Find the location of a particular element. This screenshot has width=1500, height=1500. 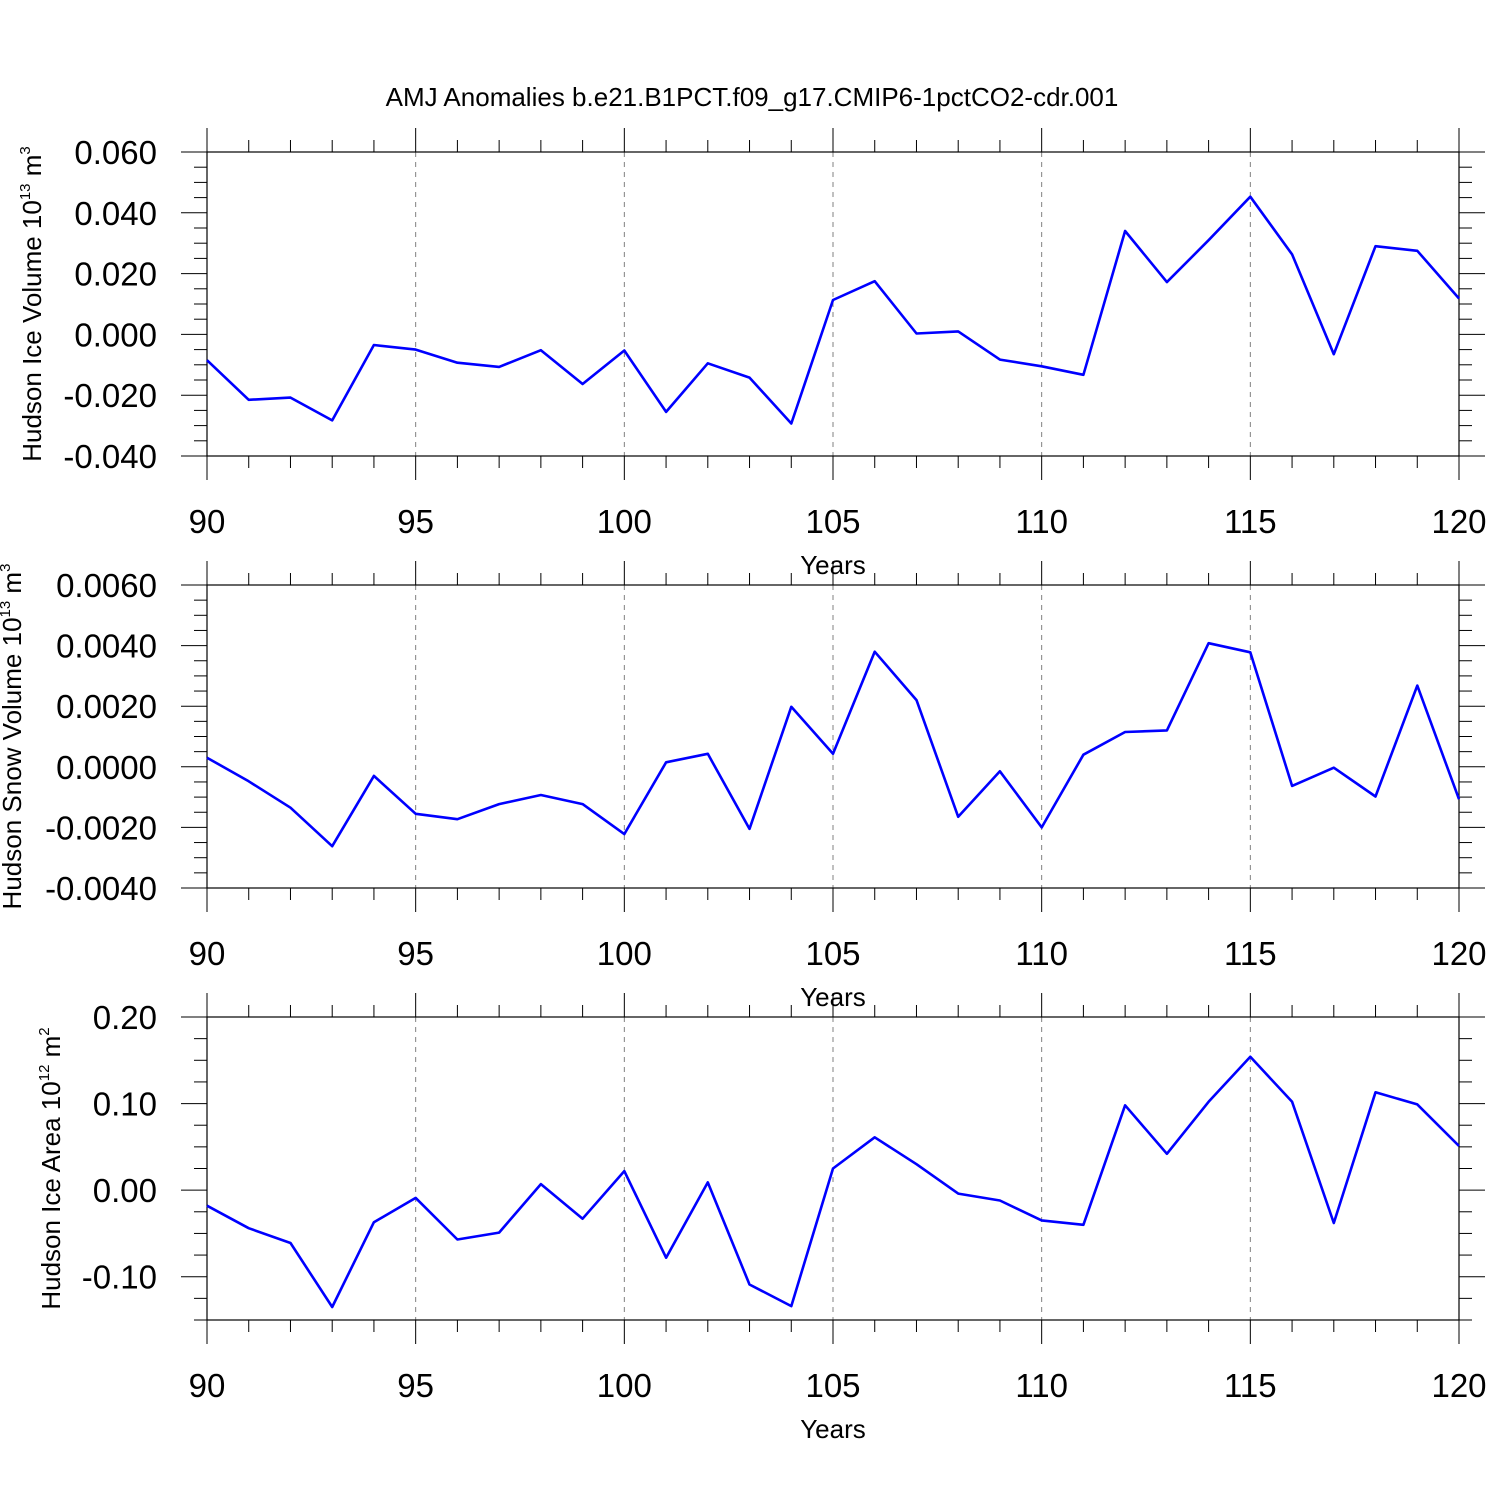

y-tick-label: 0.0020 is located at coordinates (106, 706).